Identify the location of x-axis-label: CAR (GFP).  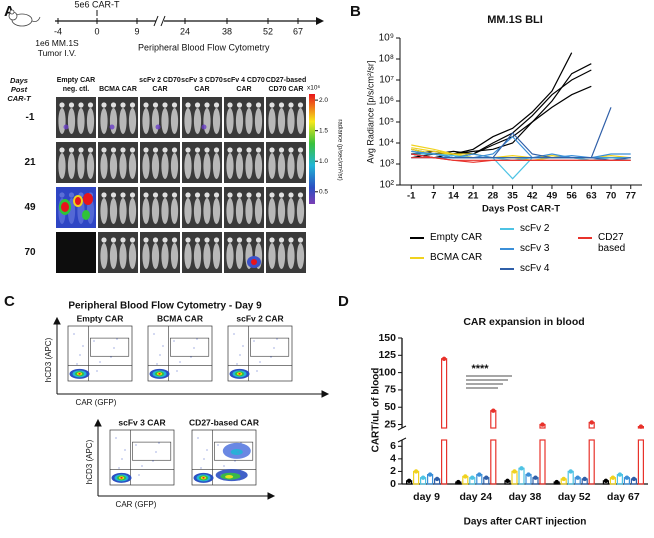
(96, 402).